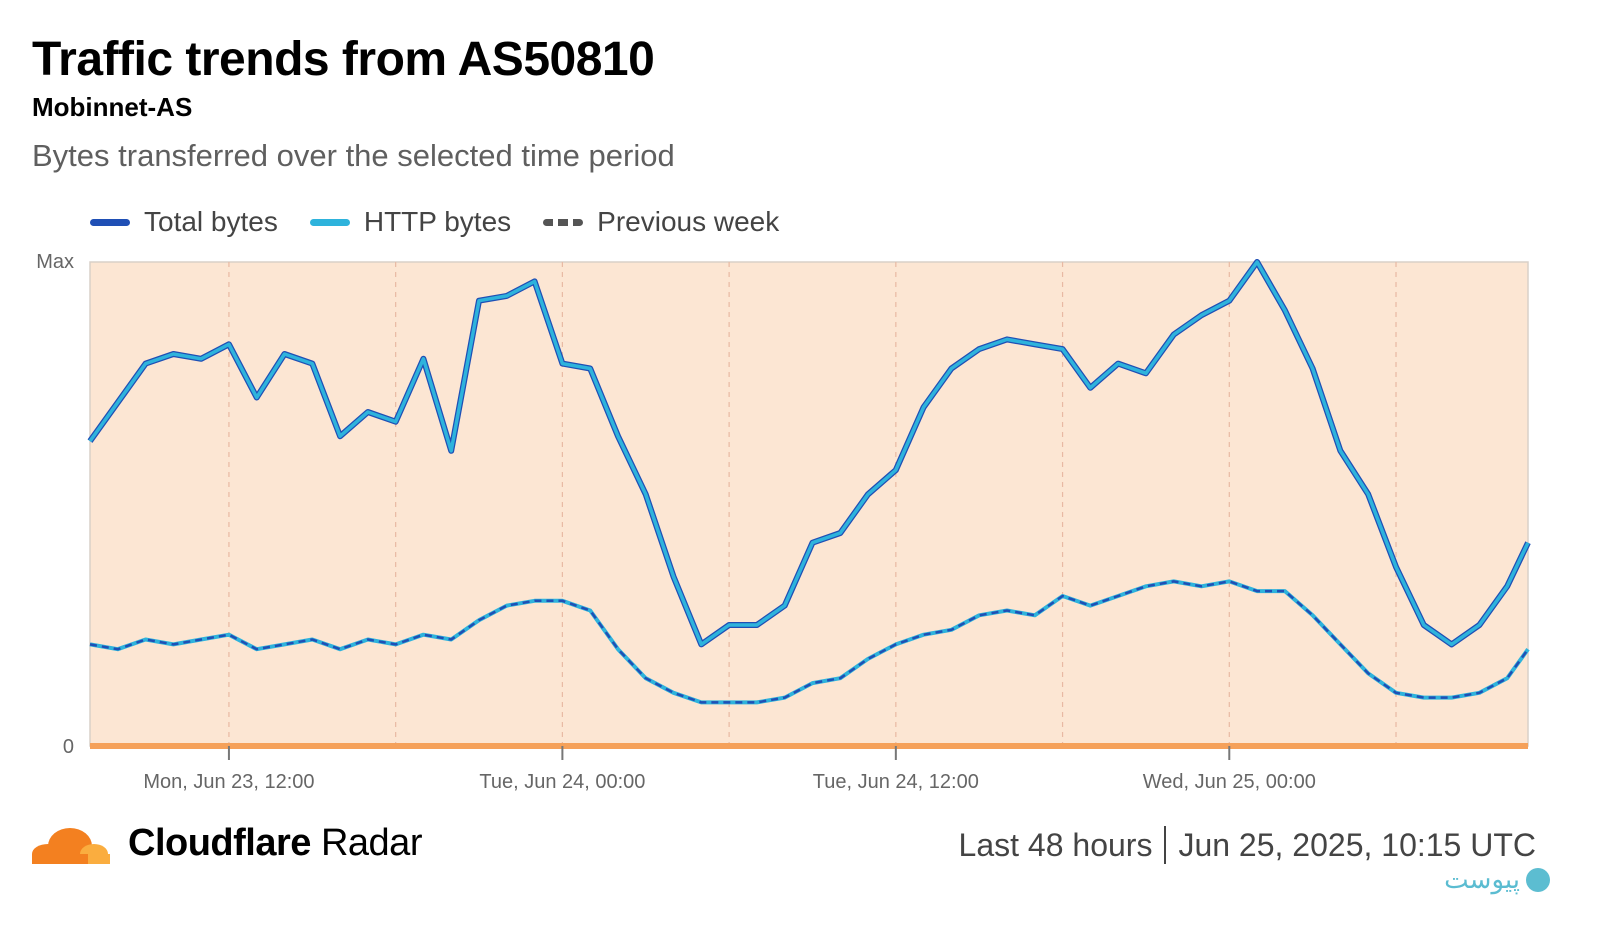 Image resolution: width=1600 pixels, height=932 pixels. Describe the element at coordinates (110, 222) in the screenshot. I see `legend-swatch-total` at that location.